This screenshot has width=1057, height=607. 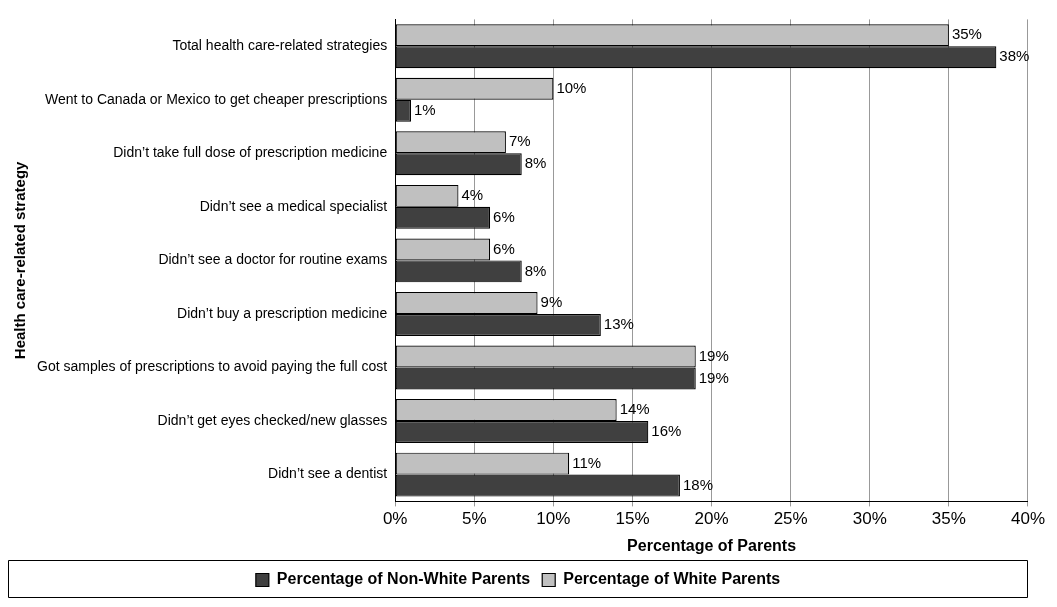 What do you see at coordinates (1014, 56) in the screenshot?
I see `data-label: 38%` at bounding box center [1014, 56].